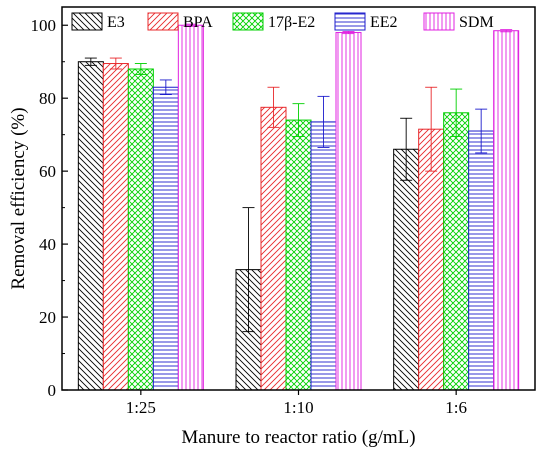 The image size is (550, 449). I want to click on legend-item-e3: E3, so click(98, 21).